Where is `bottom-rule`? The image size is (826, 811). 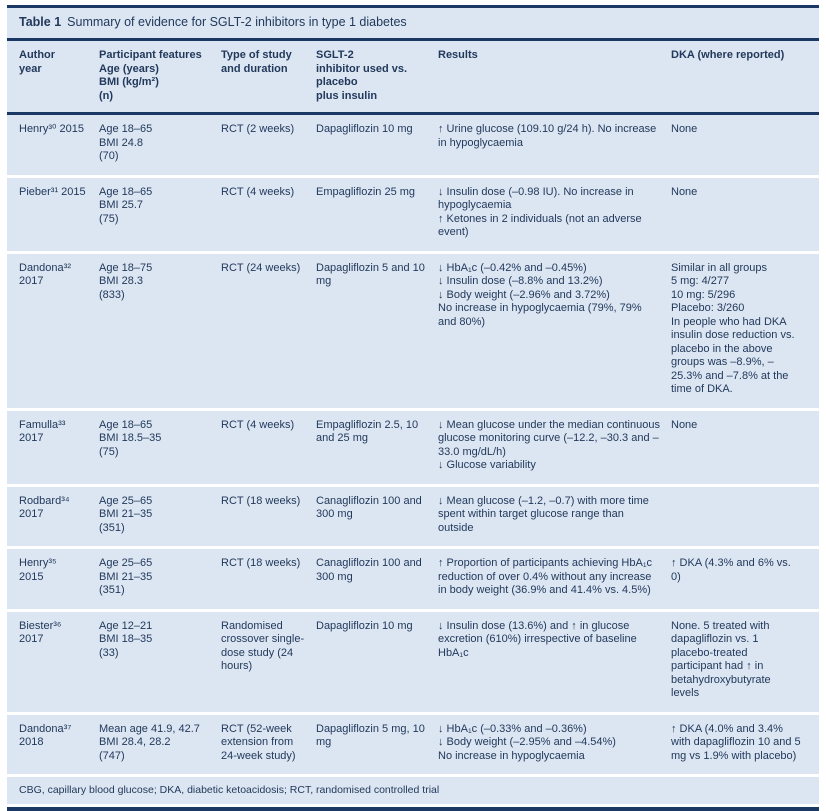 bottom-rule is located at coordinates (413, 809).